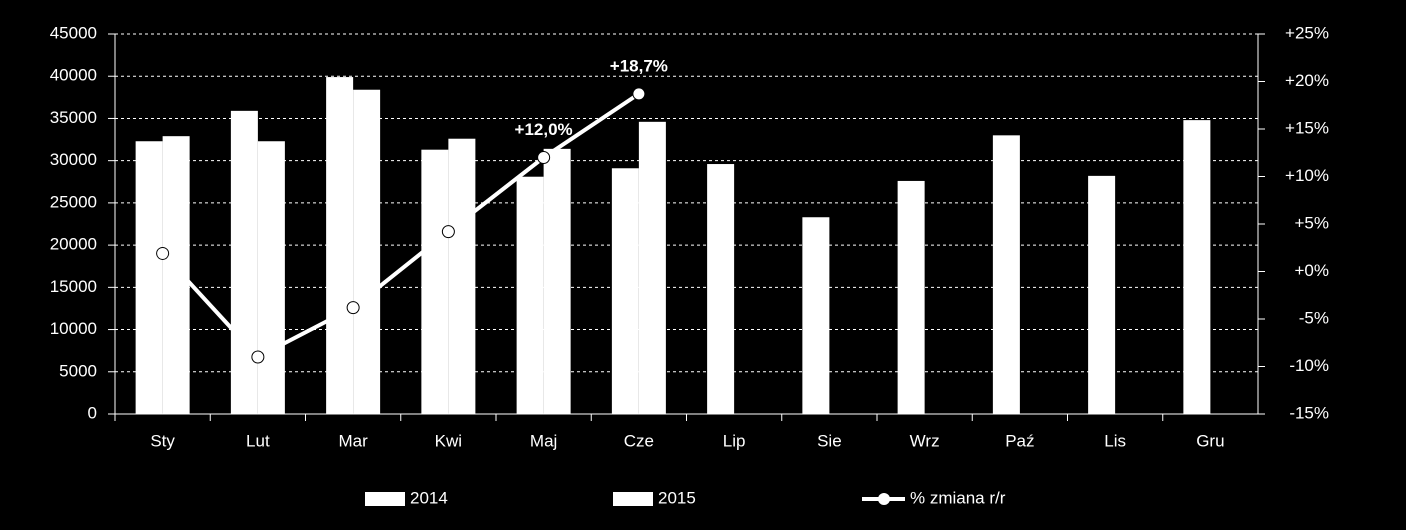  I want to click on x-tick-label: Sty, so click(162, 440).